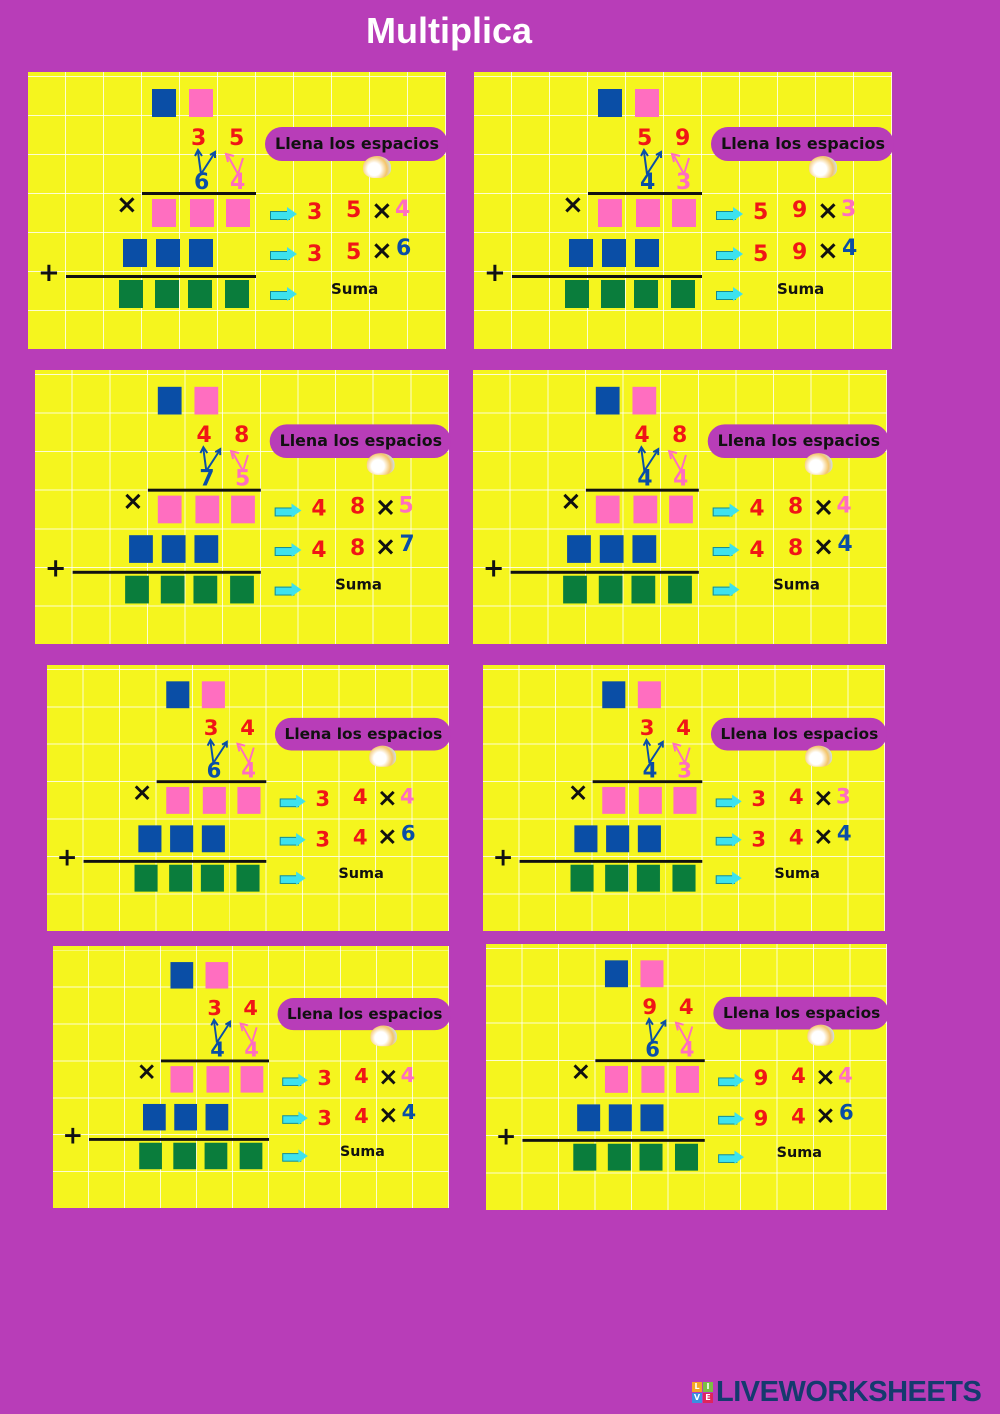  I want to click on exercise-panel: 3 4 4 4 × + Llena los espacios 3 4 × 4 3 4 × 4 Suma, so click(252, 1077).